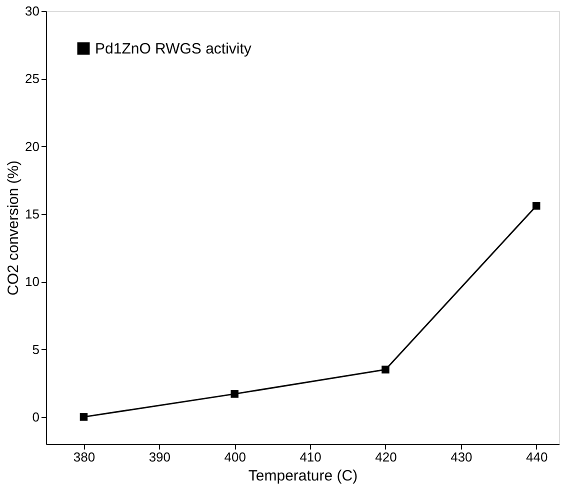 Image resolution: width=564 pixels, height=488 pixels. Describe the element at coordinates (159, 457) in the screenshot. I see `x-tick-label: 390` at that location.